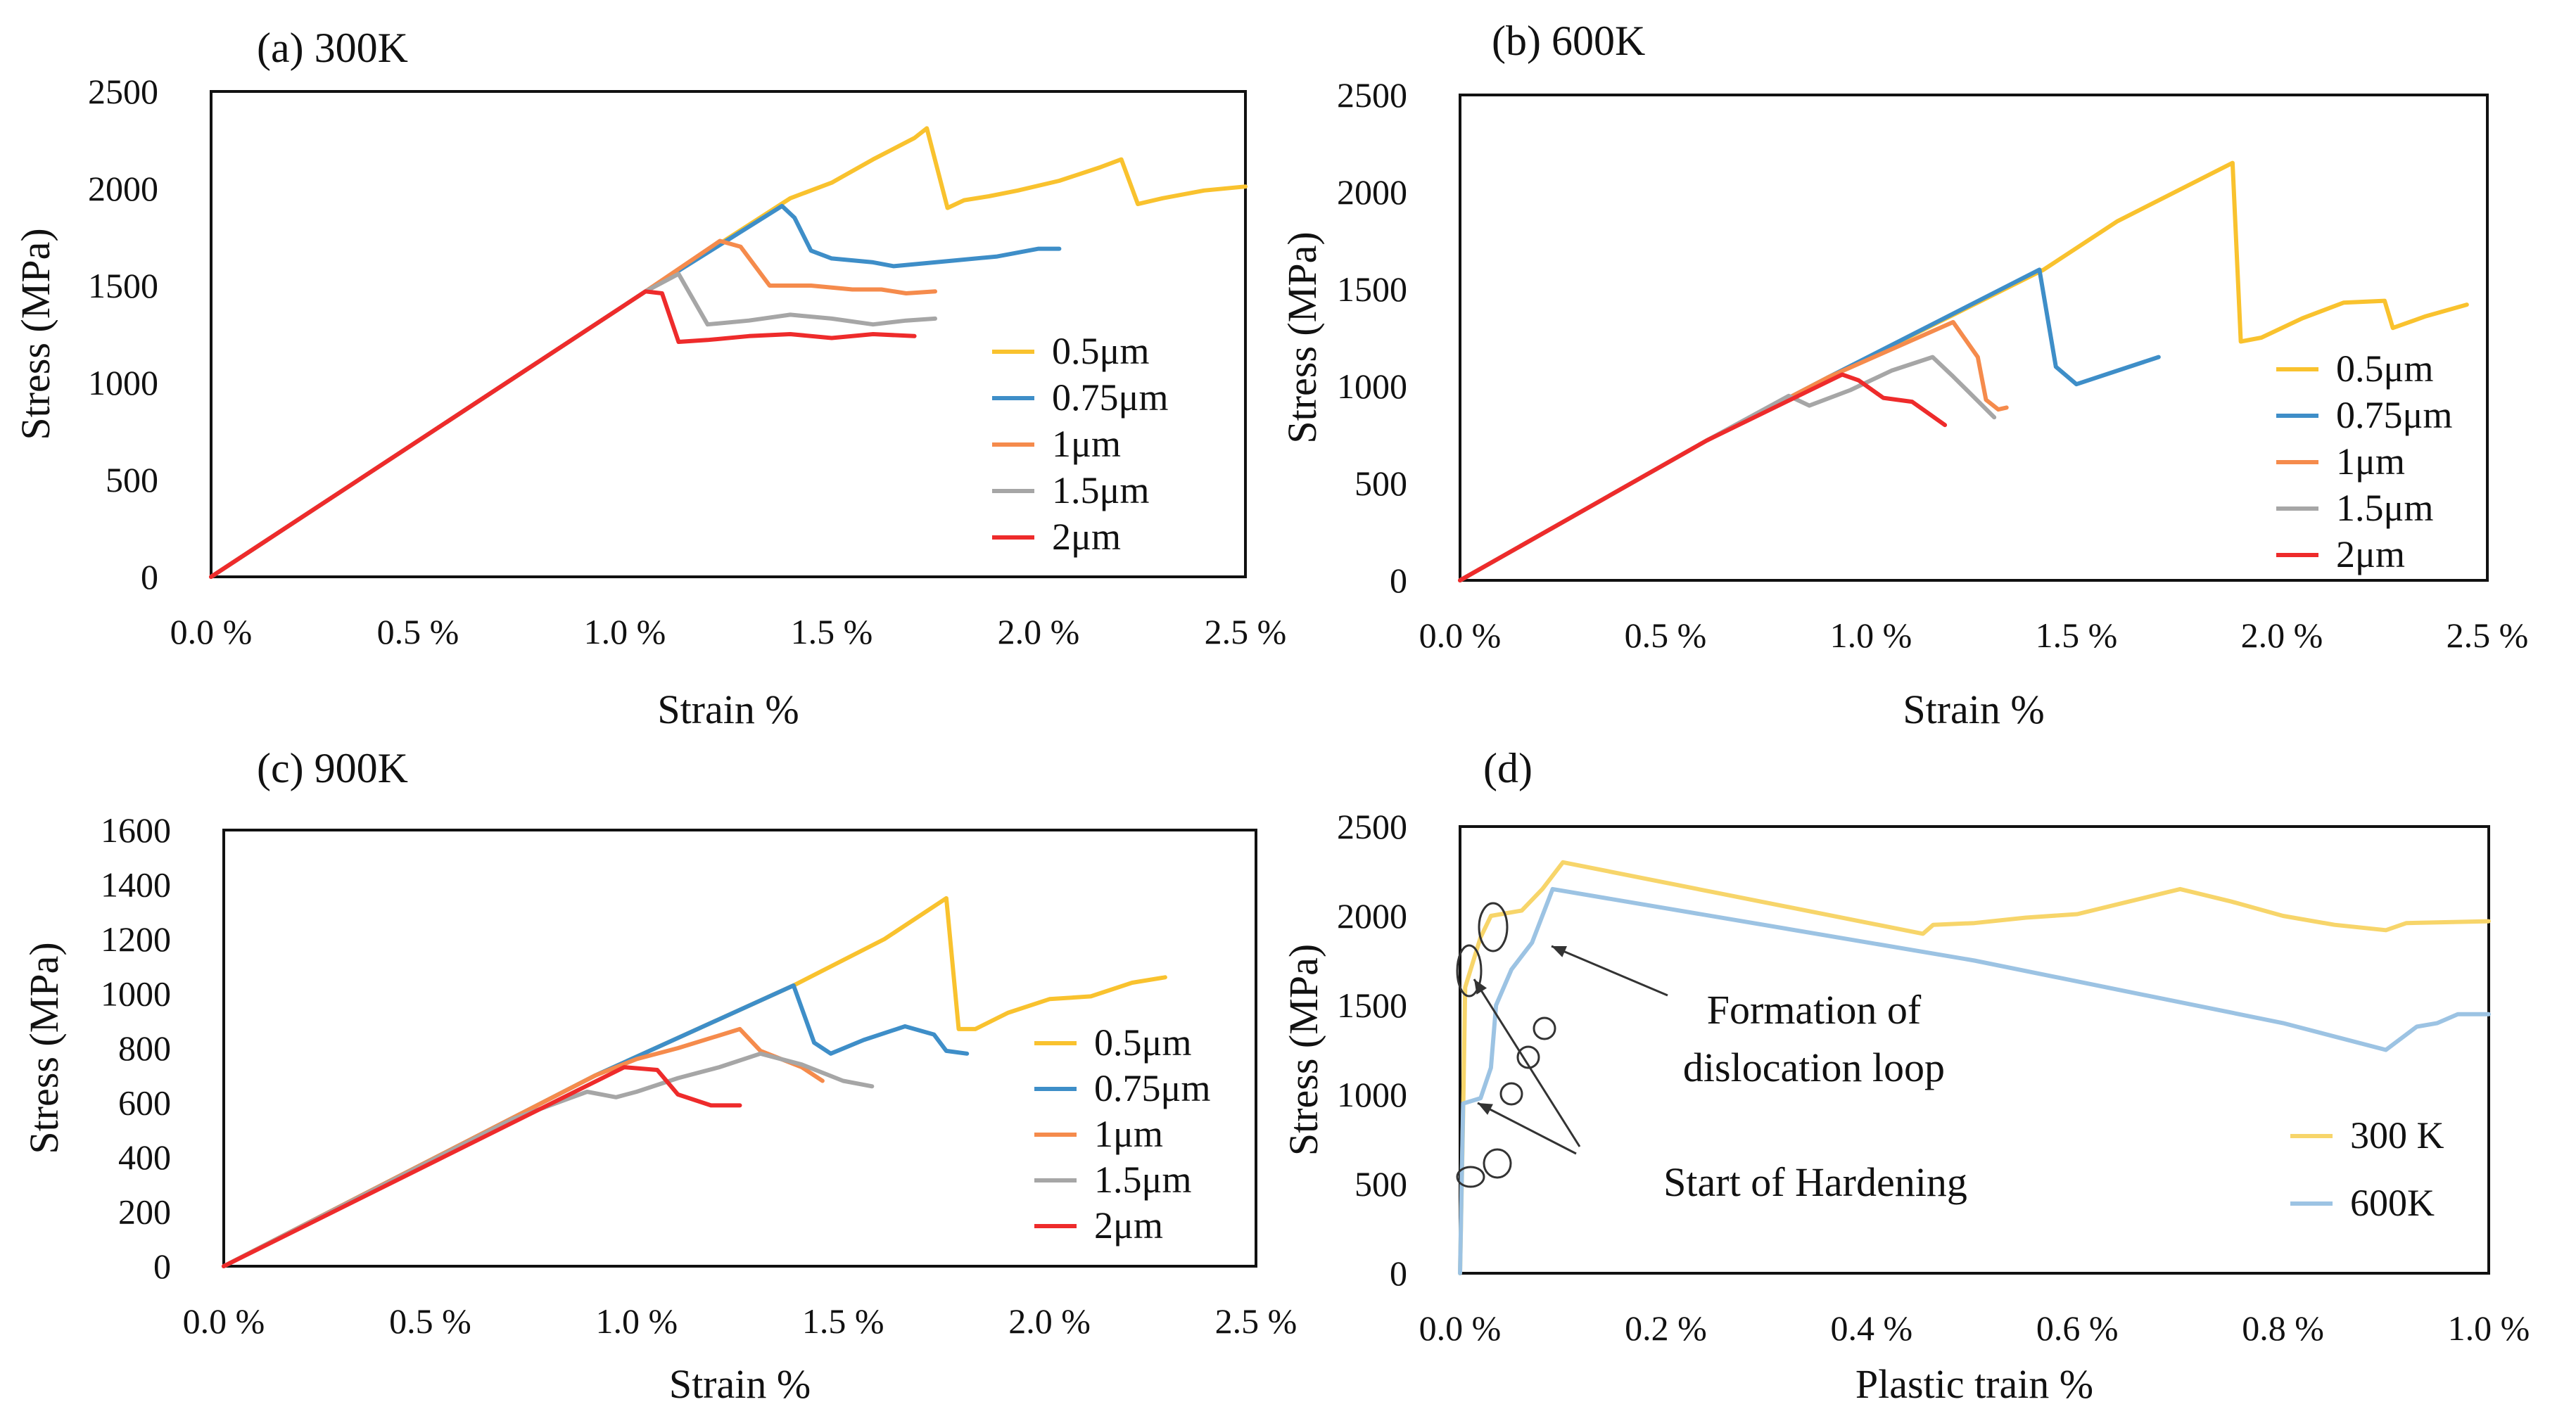 The image size is (2576, 1428). Describe the element at coordinates (2392, 1203) in the screenshot. I see `legend-label: 600K` at that location.